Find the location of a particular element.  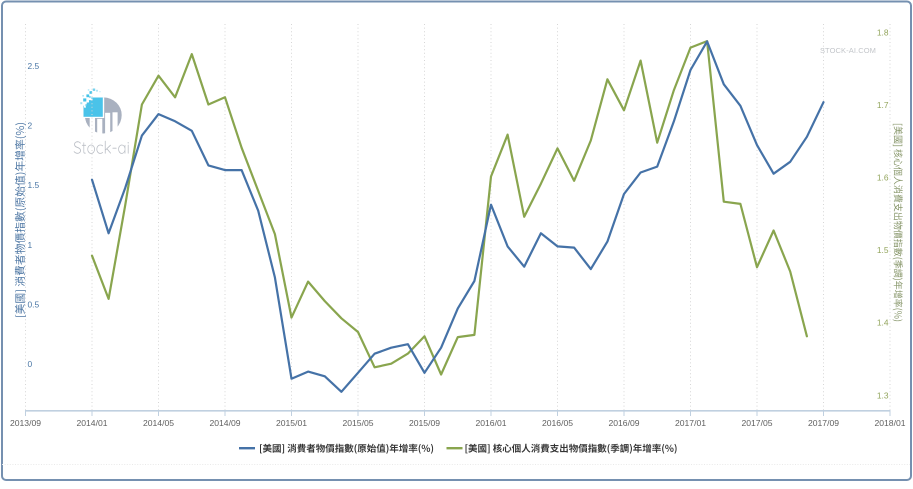

svg-text: 2015/09 is located at coordinates (424, 423).